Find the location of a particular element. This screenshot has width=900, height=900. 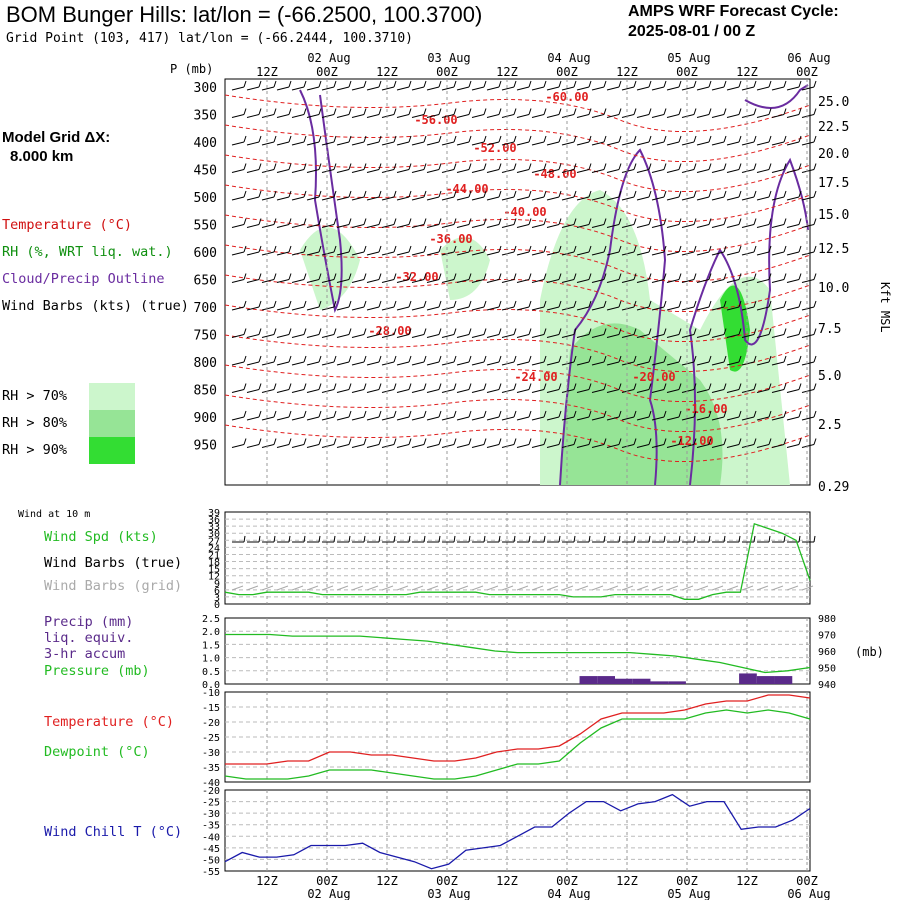

top-date-label: 04 Aug is located at coordinates (568, 58).